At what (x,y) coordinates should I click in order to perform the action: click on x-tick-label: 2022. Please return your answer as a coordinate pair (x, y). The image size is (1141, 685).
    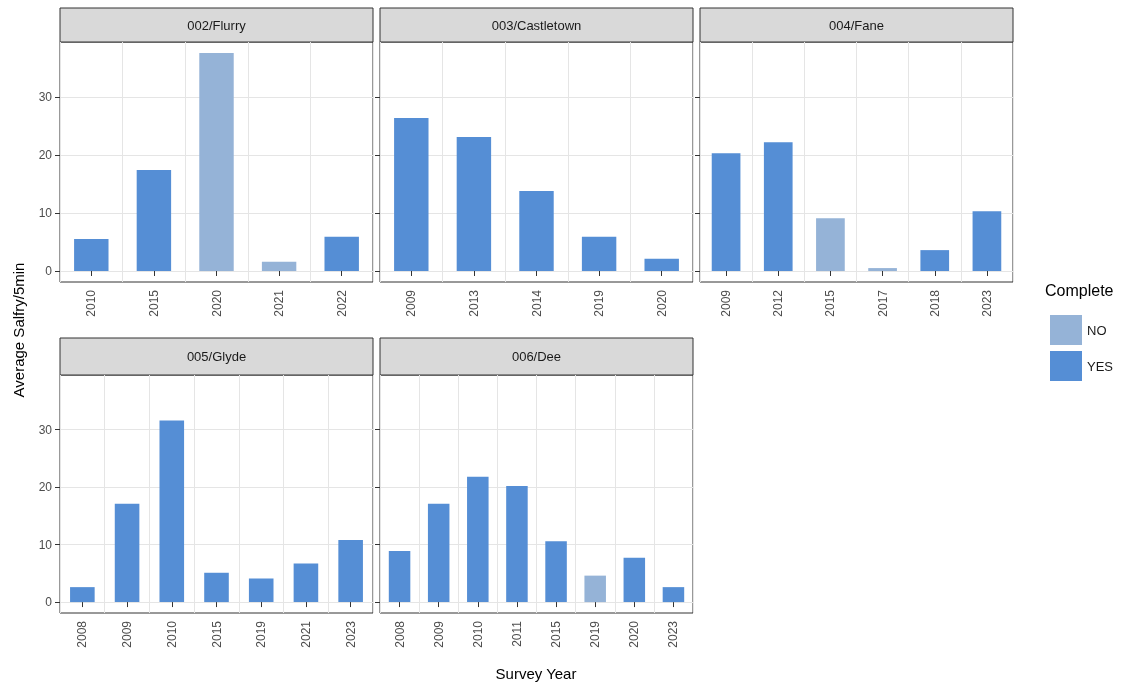
    Looking at the image, I should click on (341, 303).